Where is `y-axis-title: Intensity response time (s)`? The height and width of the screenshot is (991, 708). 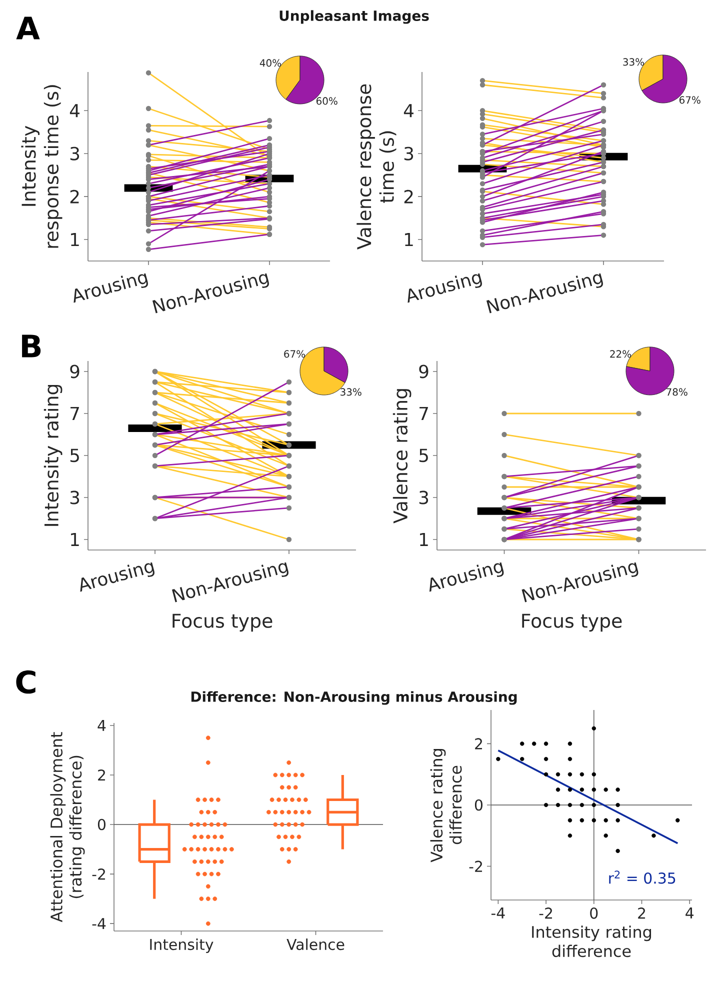 y-axis-title: Intensity response time (s) is located at coordinates (41, 166).